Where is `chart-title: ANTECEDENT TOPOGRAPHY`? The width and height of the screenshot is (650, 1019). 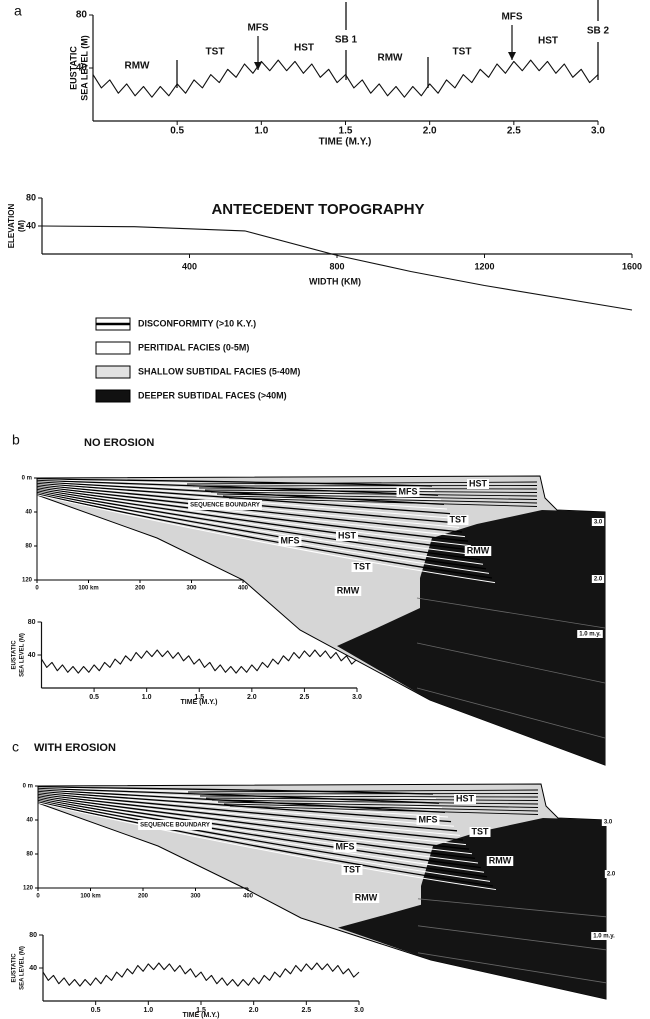
chart-title: ANTECEDENT TOPOGRAPHY is located at coordinates (317, 209).